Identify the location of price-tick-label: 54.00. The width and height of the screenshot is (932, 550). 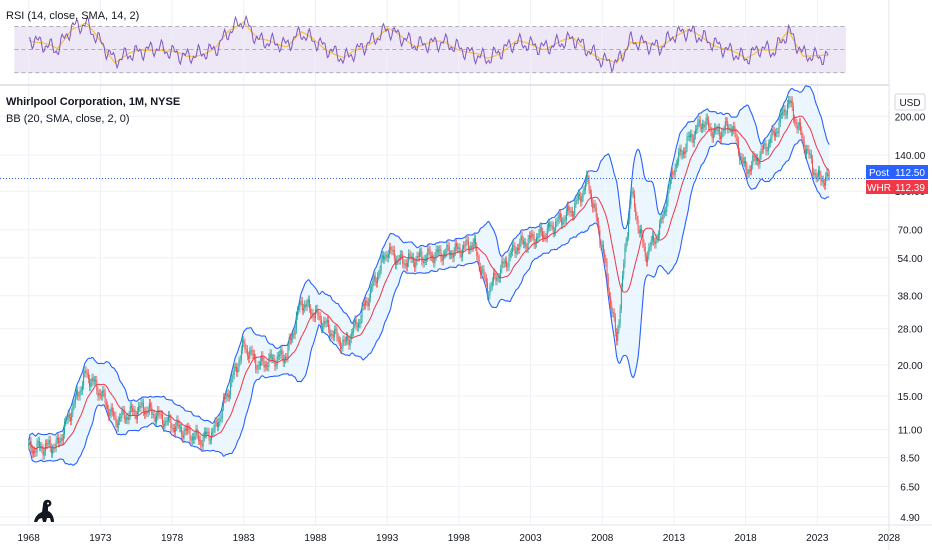
(909, 259).